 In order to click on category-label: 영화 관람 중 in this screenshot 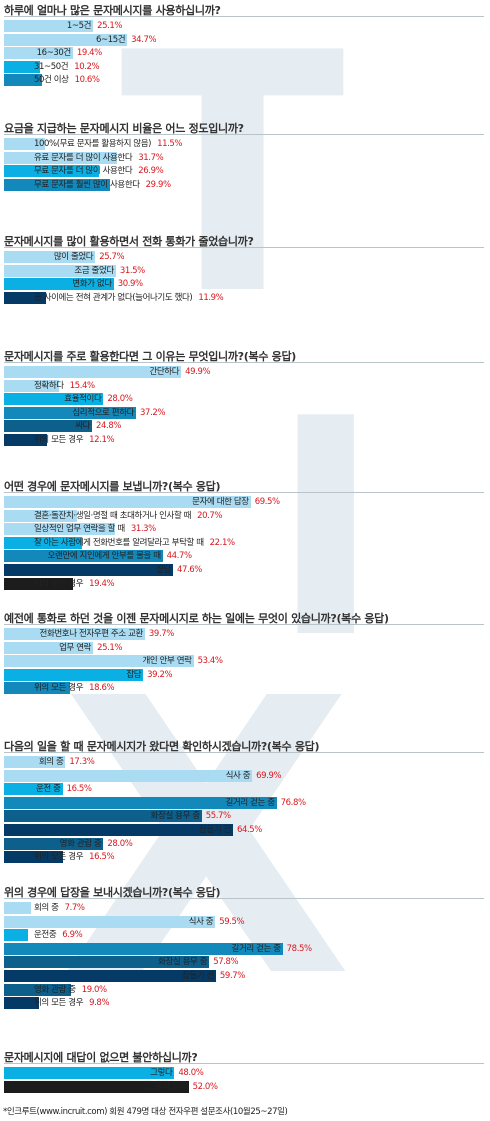, I will do `click(80, 843)`.